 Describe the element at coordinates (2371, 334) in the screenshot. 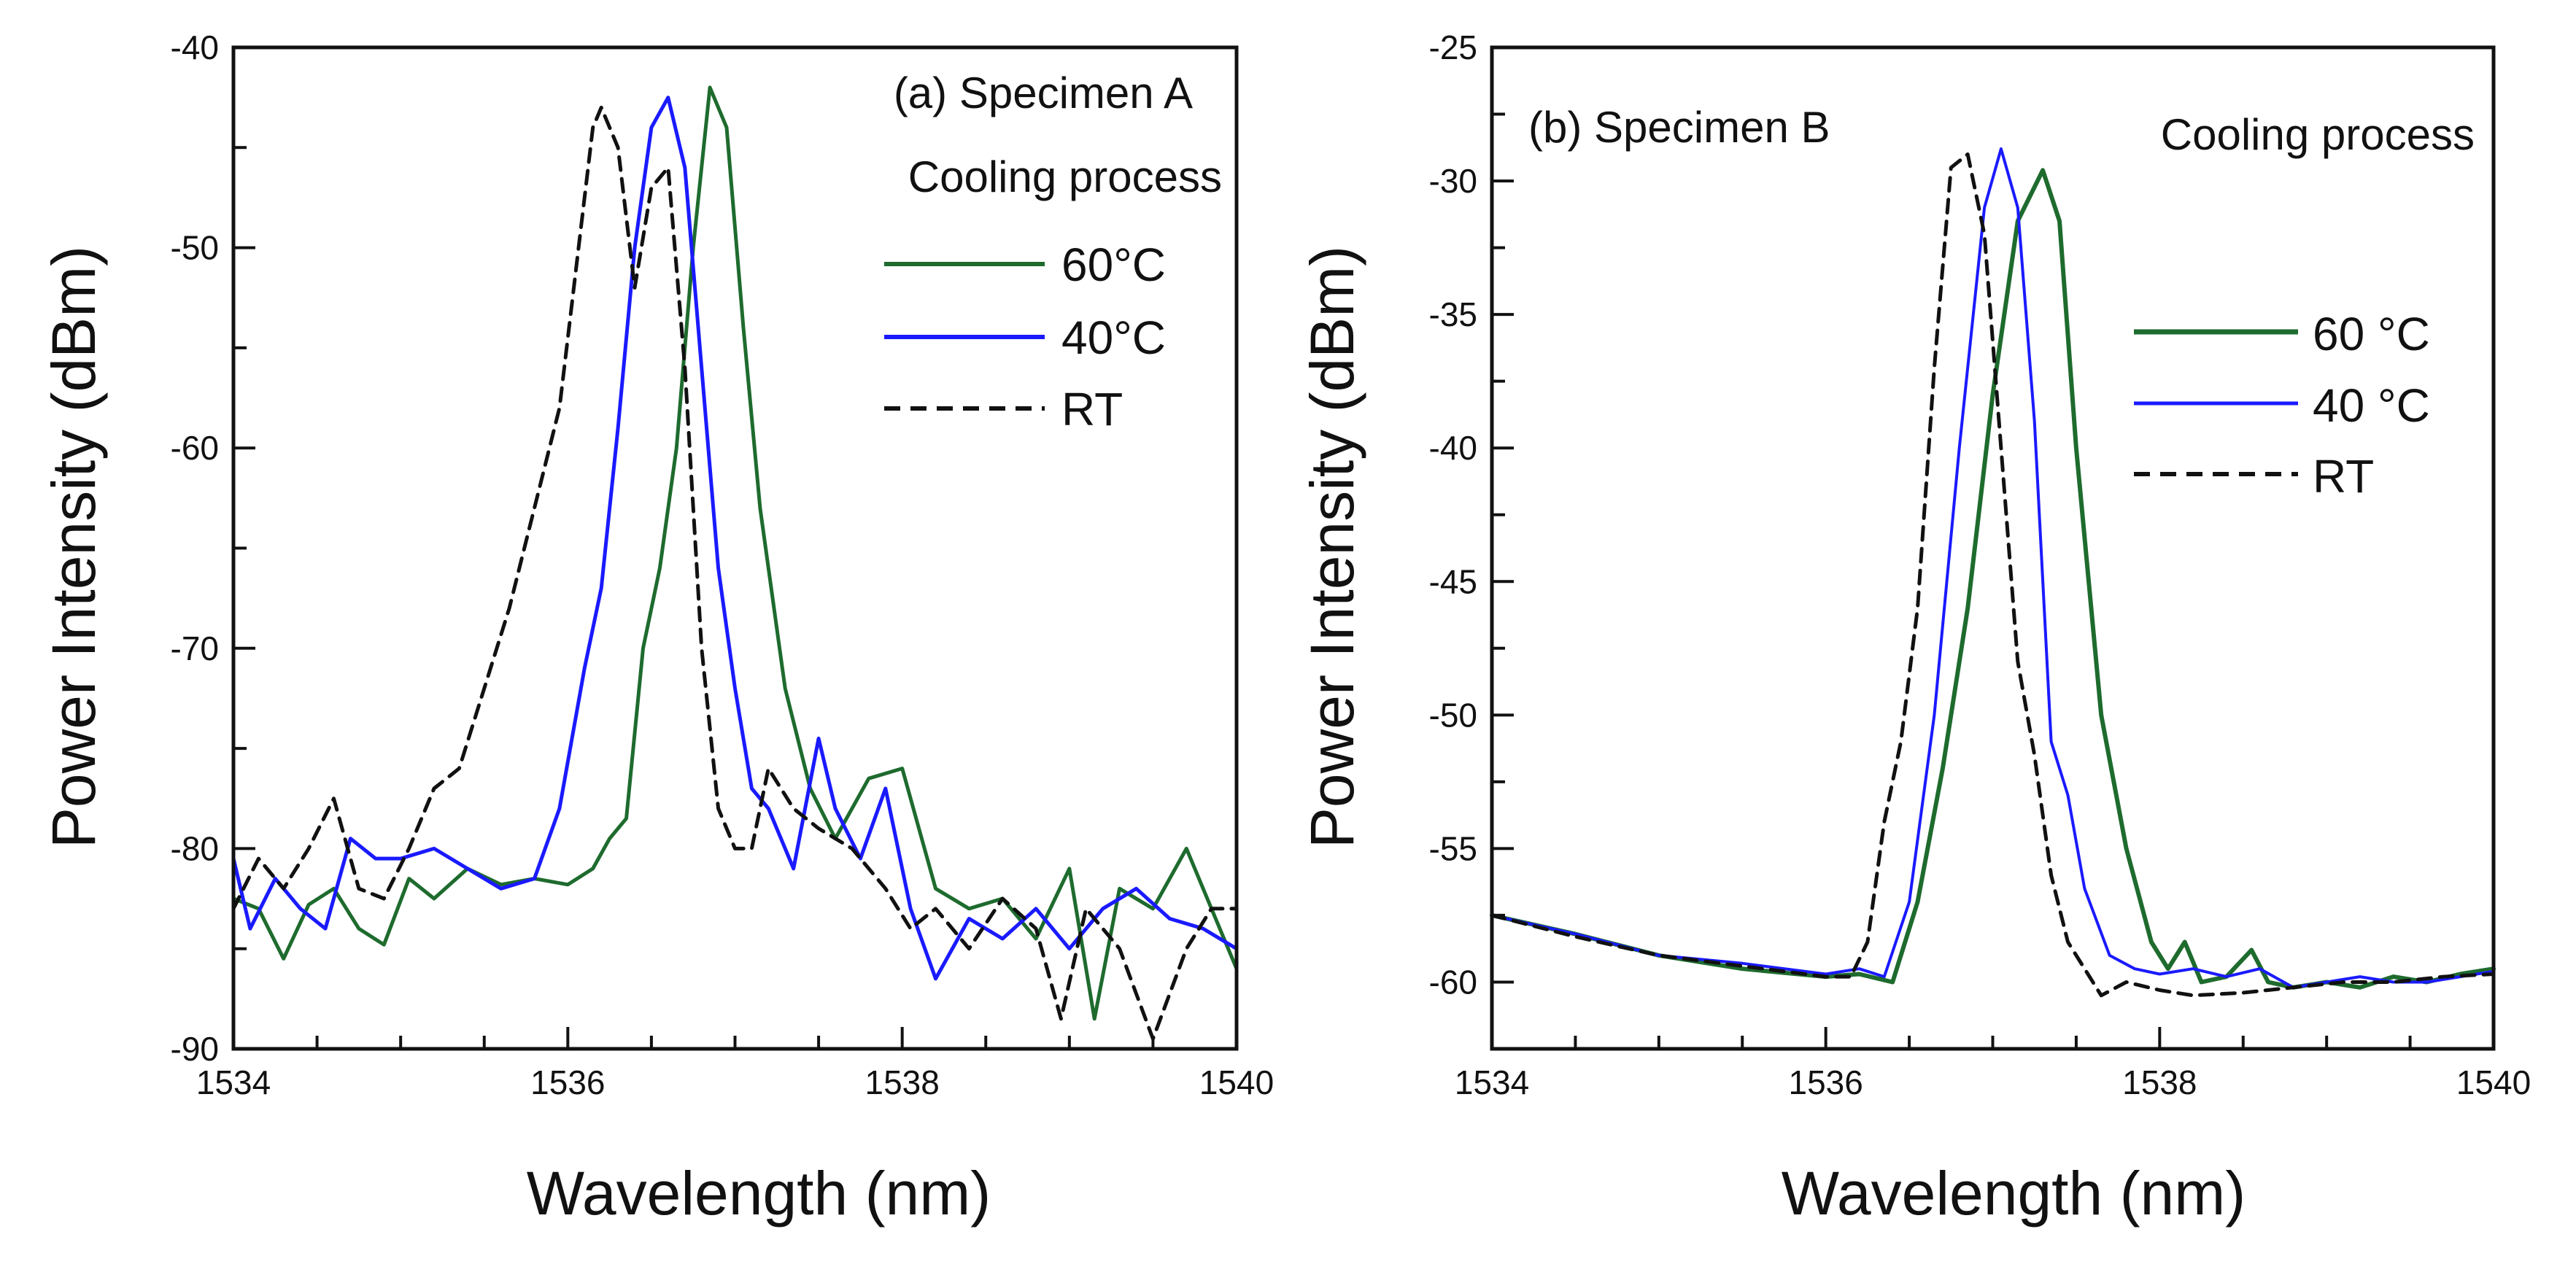

I see `legend-label-60c: 60 °C` at that location.